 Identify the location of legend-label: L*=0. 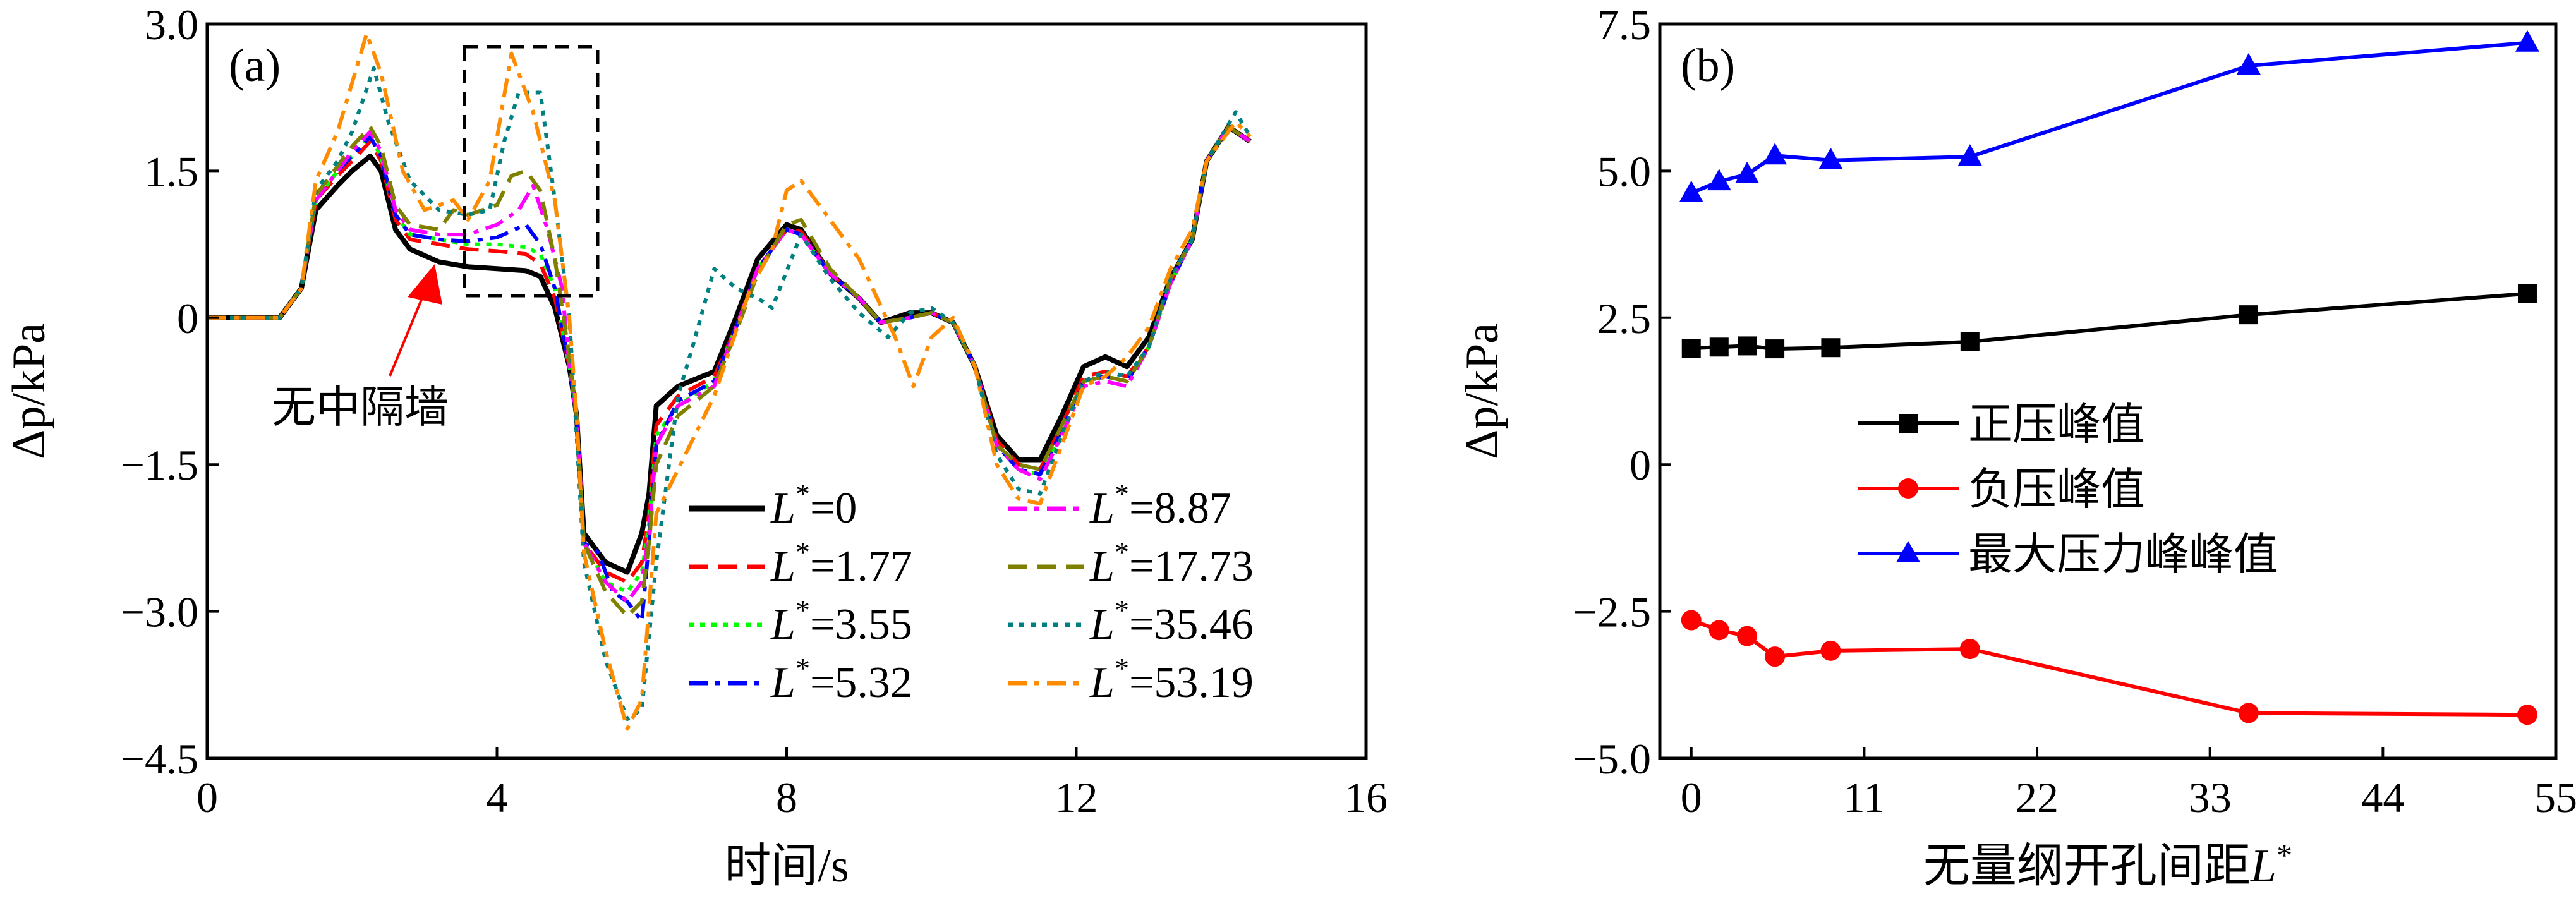
(813, 506).